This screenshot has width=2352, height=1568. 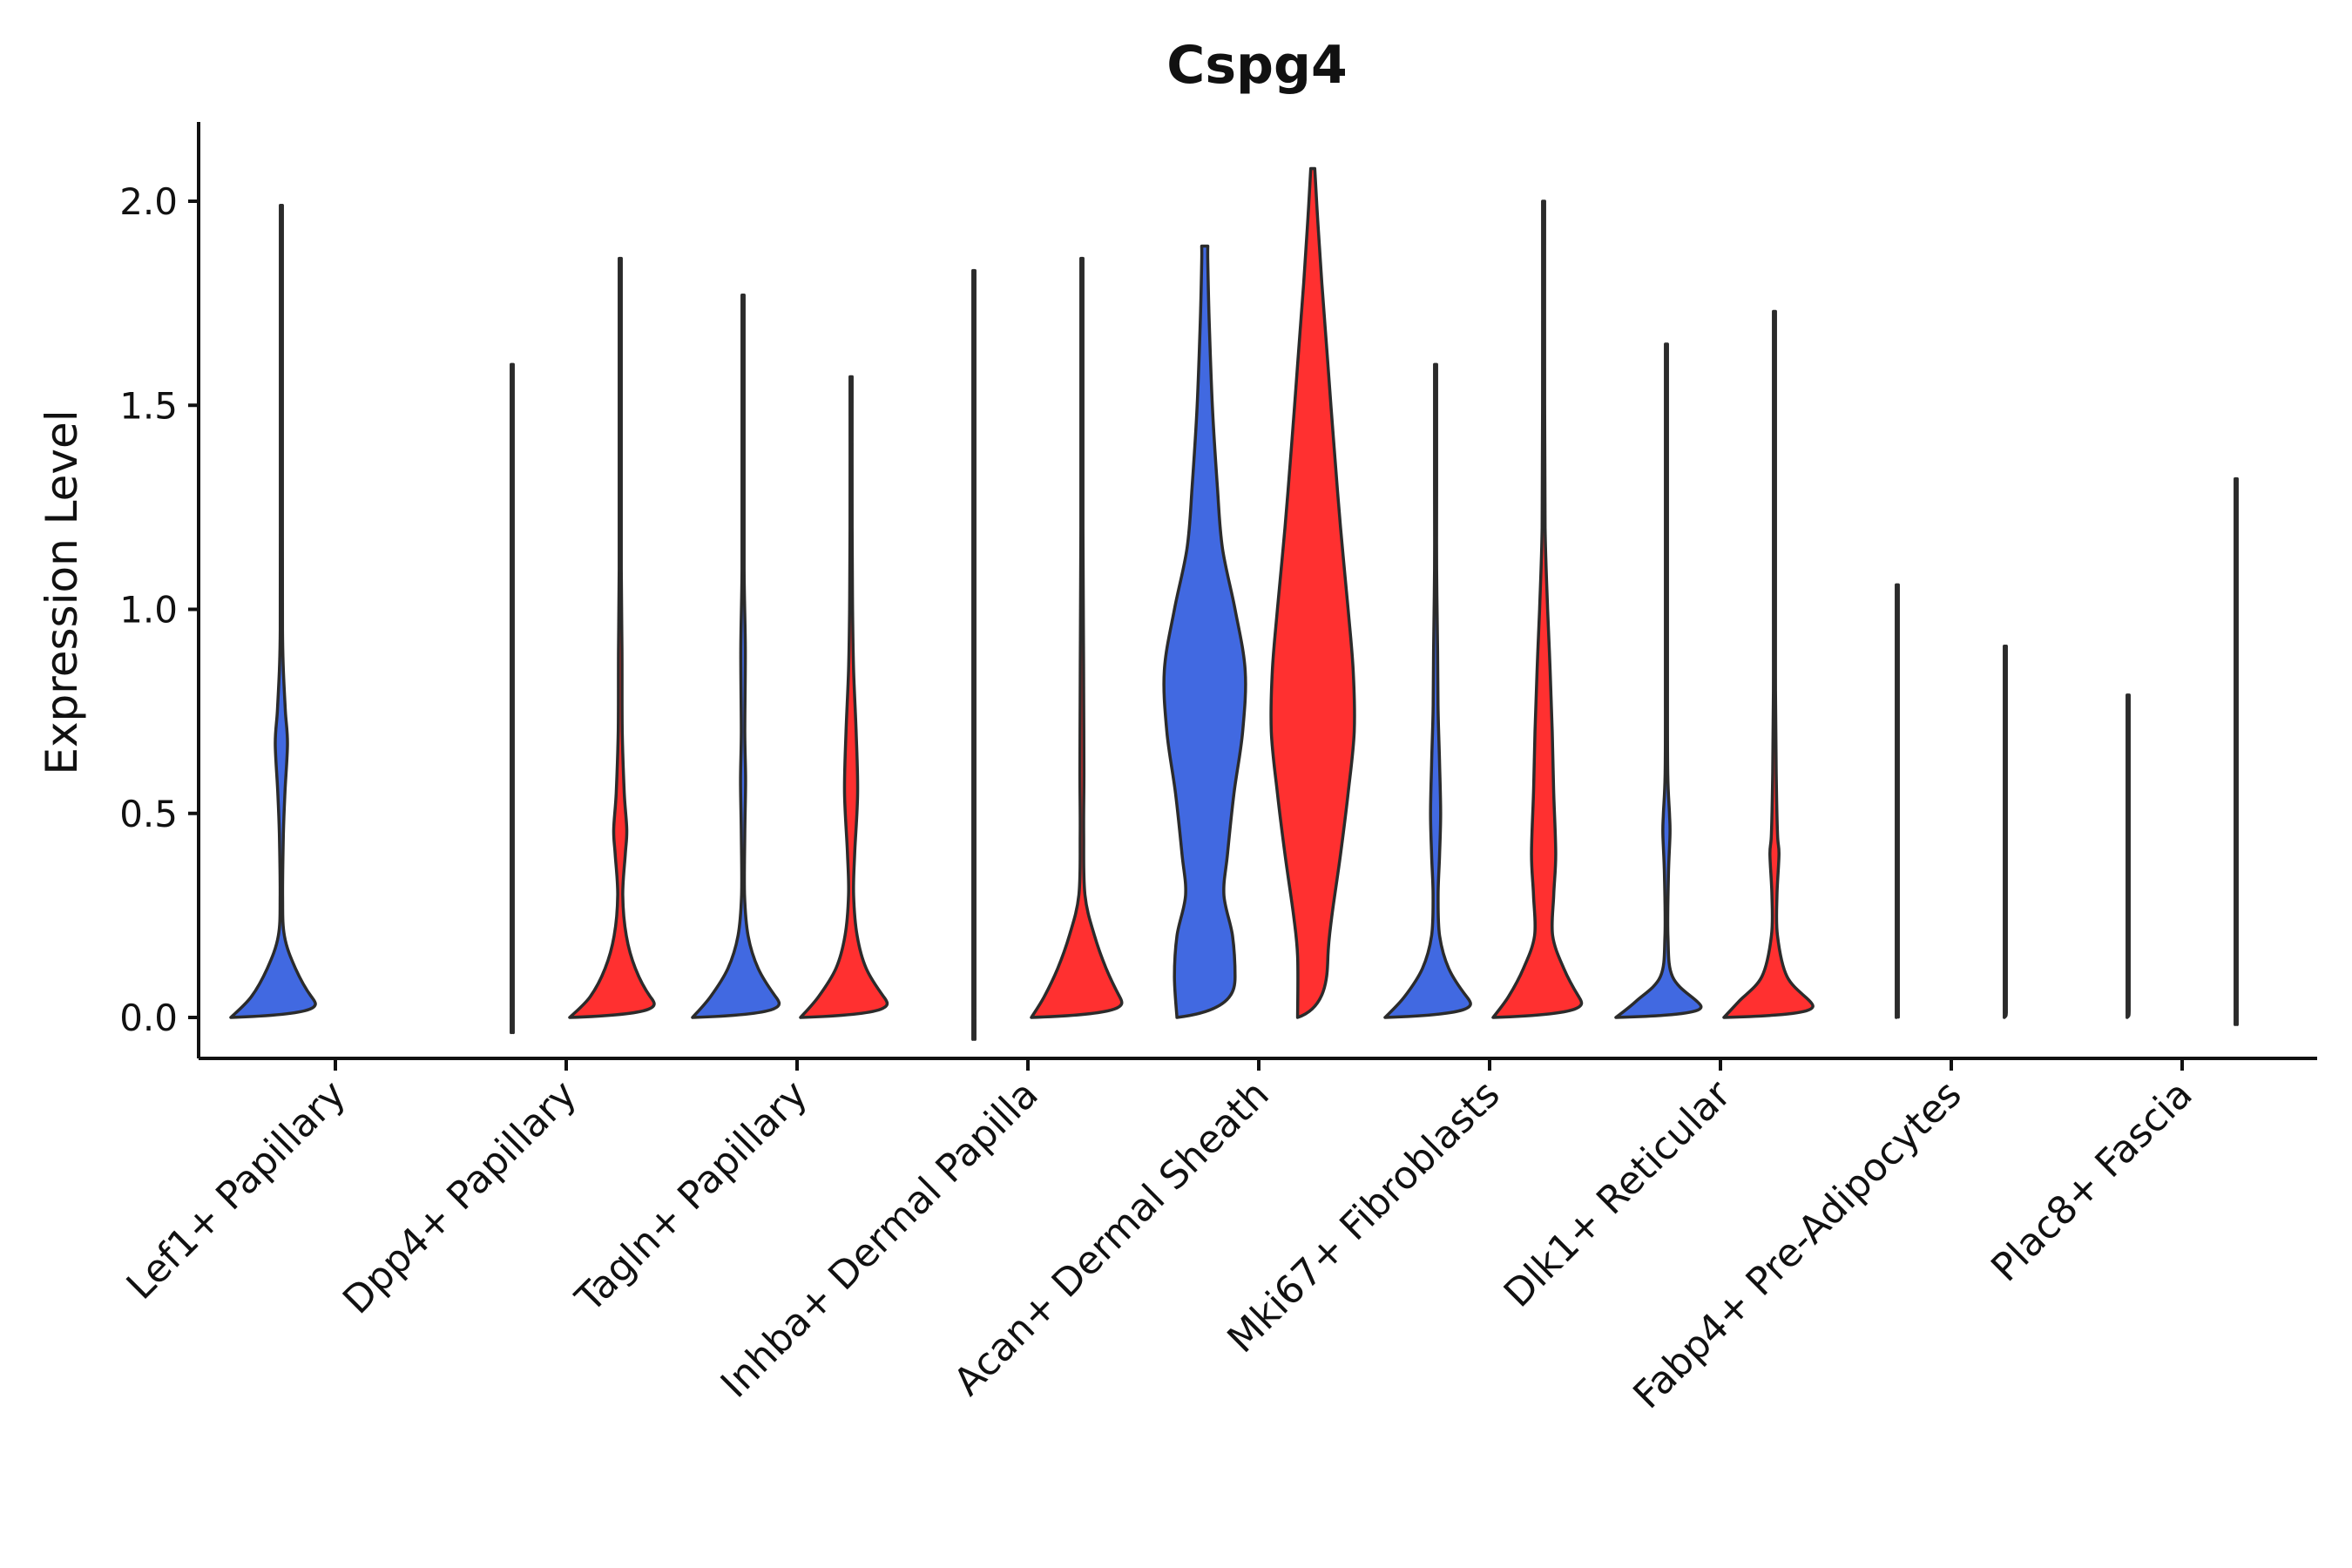 What do you see at coordinates (148, 610) in the screenshot?
I see `y-tick-label: 1.0` at bounding box center [148, 610].